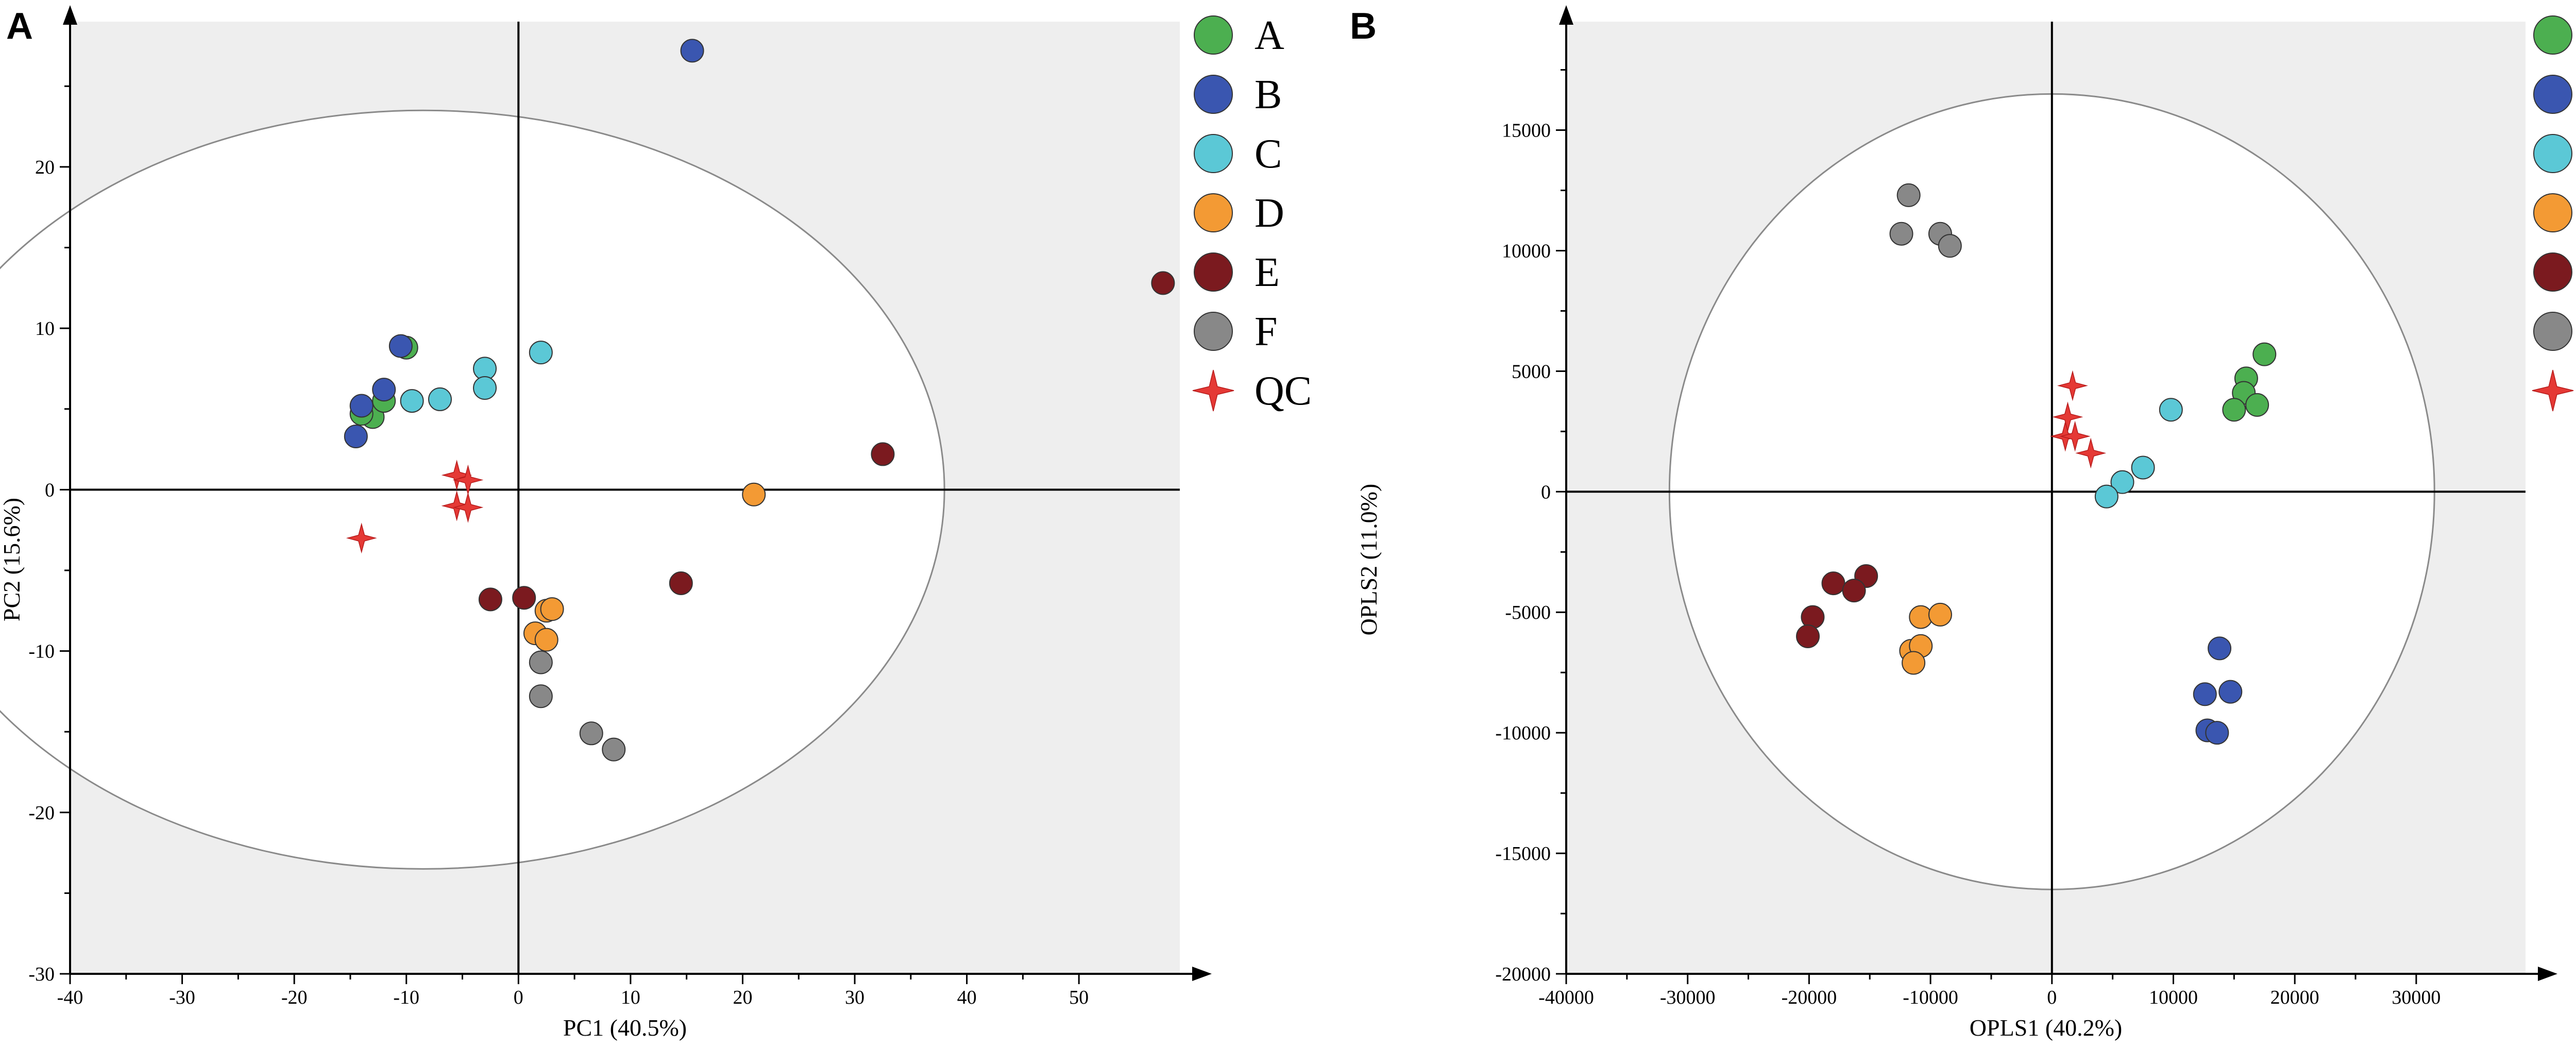  Describe the element at coordinates (742, 997) in the screenshot. I see `x-tick-label: 20` at that location.